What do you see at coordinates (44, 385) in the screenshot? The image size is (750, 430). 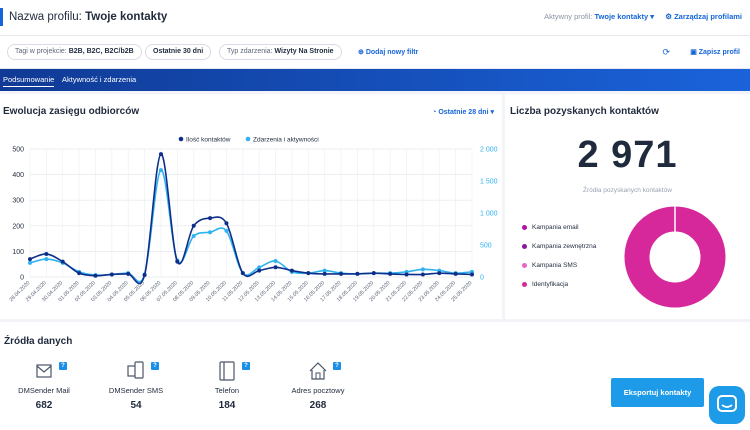 I see `source-dmsender-mail: ? DMSender Mail 682` at bounding box center [44, 385].